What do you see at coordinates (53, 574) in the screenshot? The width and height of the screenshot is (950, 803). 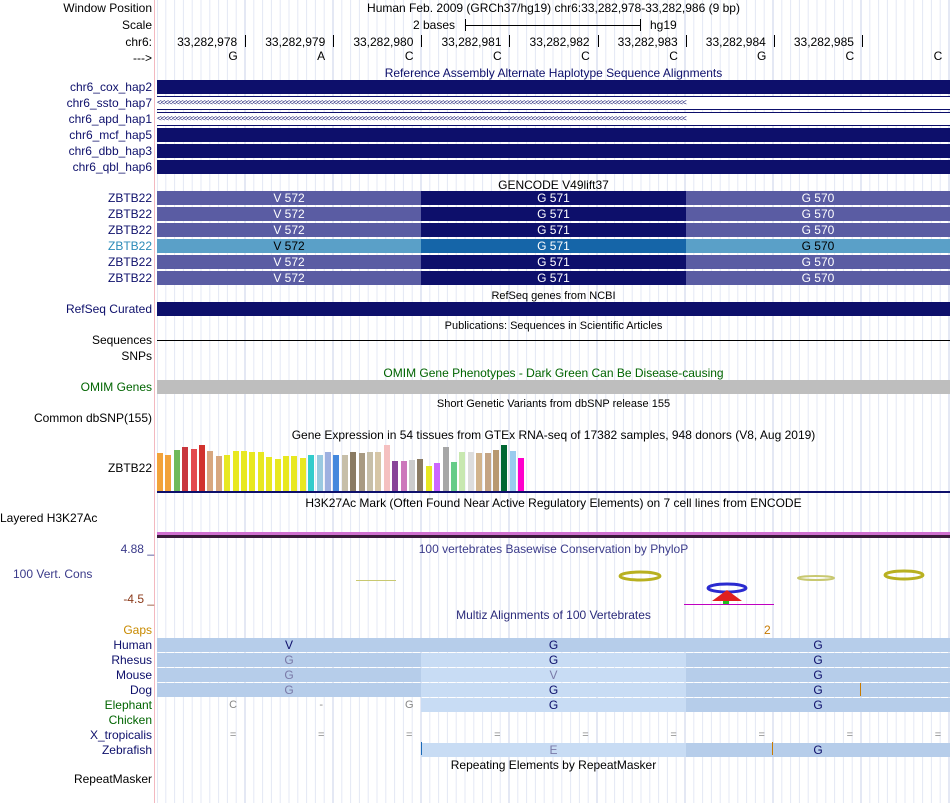 I see `phylop-label: 100 Vert. Cons` at bounding box center [53, 574].